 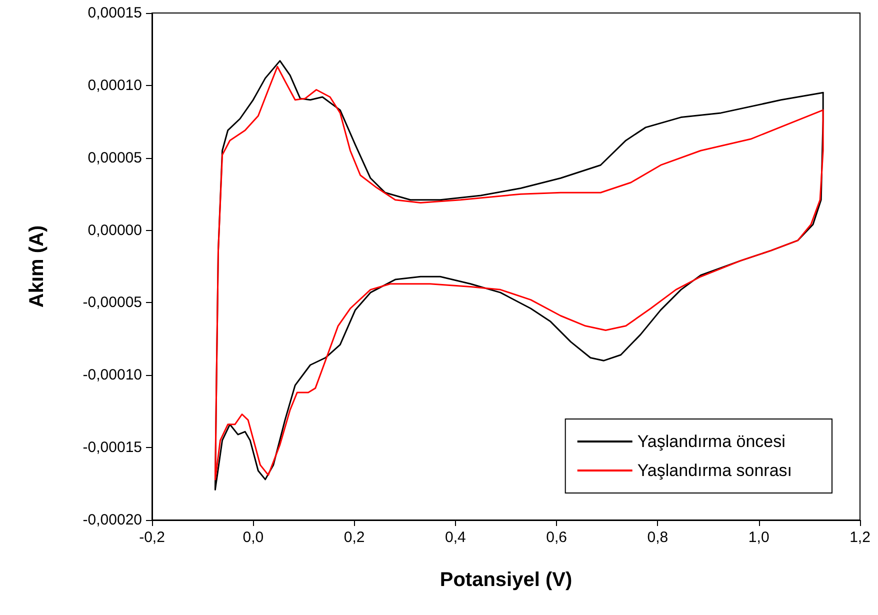 What do you see at coordinates (115, 230) in the screenshot?
I see `y-tick-label: 0,00000` at bounding box center [115, 230].